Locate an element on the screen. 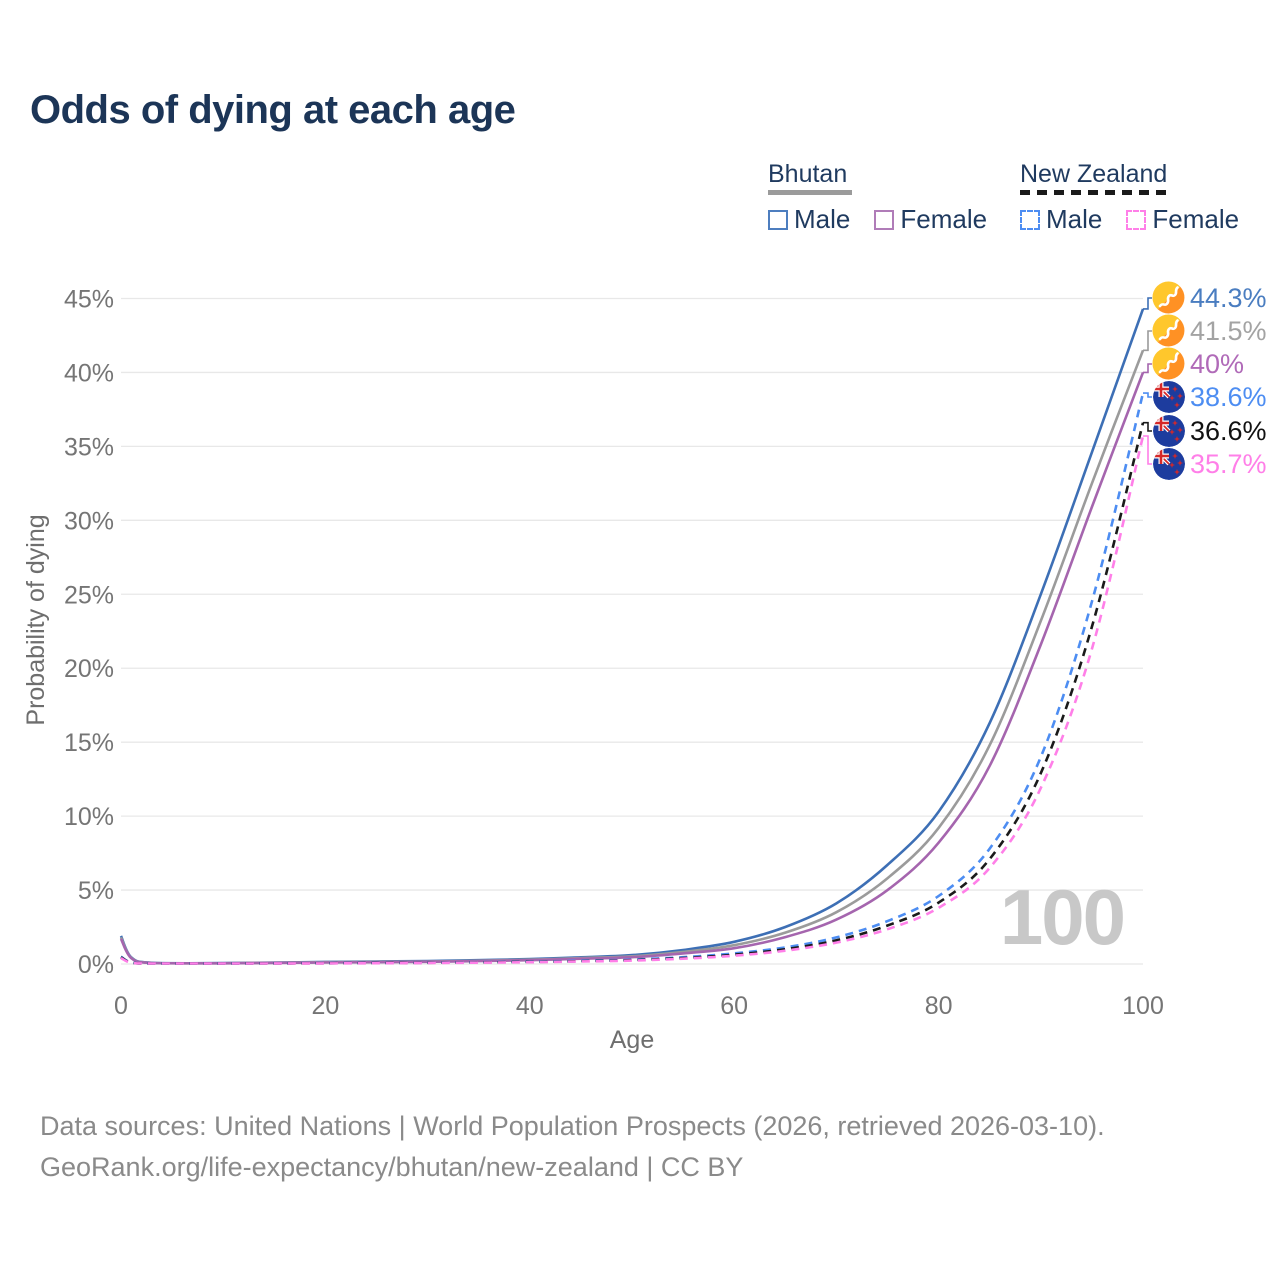  y-tick-label: 15% is located at coordinates (89, 743).